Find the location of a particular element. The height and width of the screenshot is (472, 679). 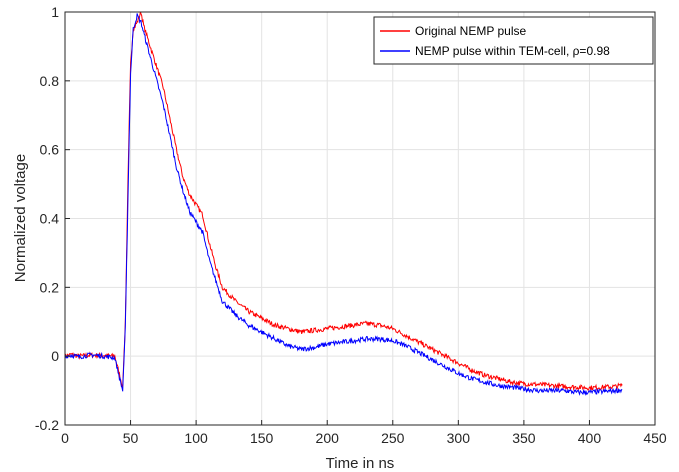

x-tick-label: 200 is located at coordinates (328, 438).